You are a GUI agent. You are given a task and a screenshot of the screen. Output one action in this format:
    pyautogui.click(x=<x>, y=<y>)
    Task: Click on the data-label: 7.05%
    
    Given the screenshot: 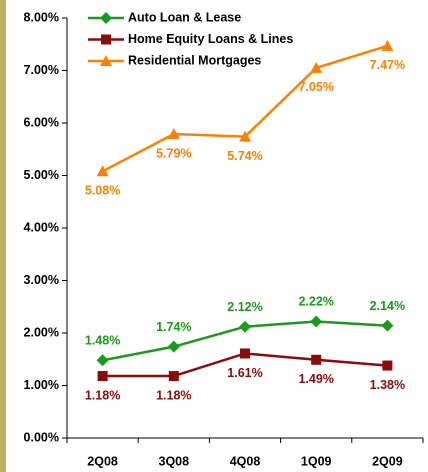 What is the action you would take?
    pyautogui.click(x=315, y=87)
    